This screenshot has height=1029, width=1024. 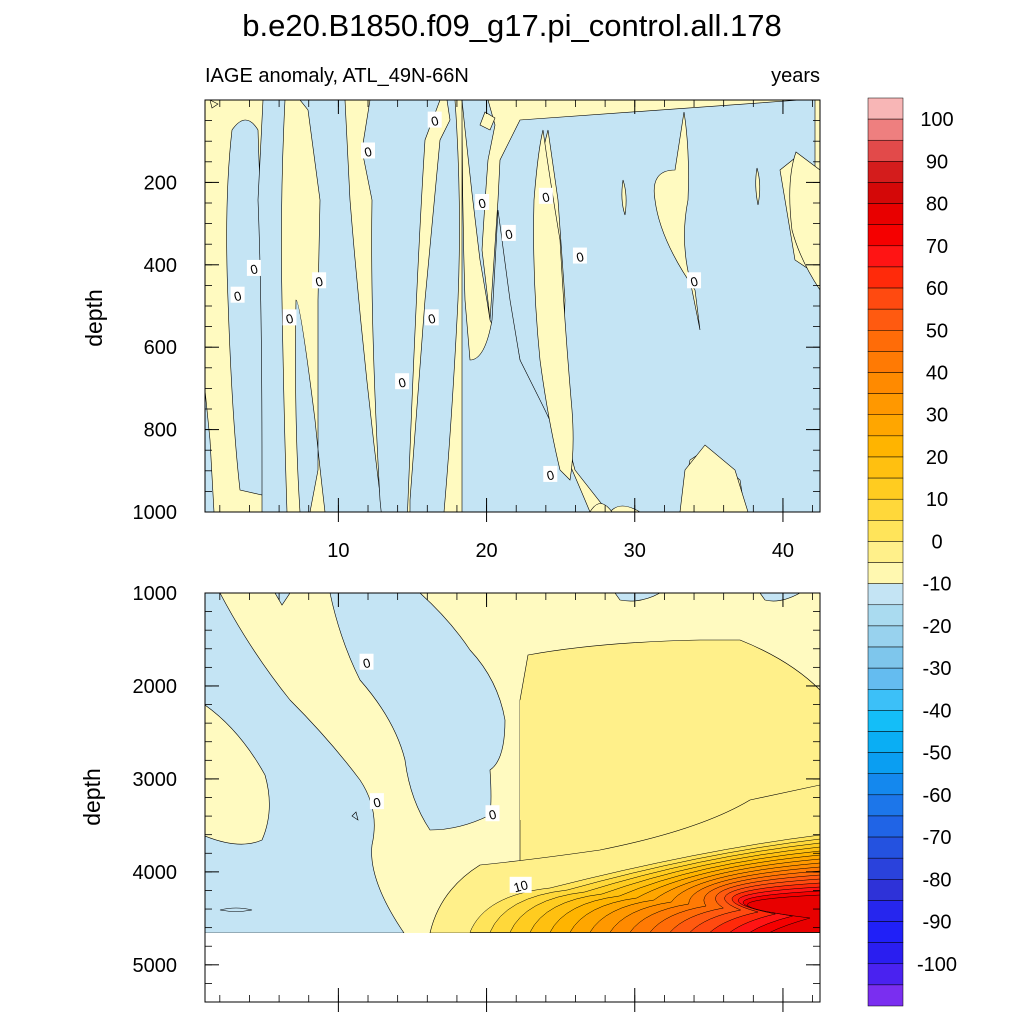 What do you see at coordinates (160, 266) in the screenshot?
I see `y-tick-label: 400` at bounding box center [160, 266].